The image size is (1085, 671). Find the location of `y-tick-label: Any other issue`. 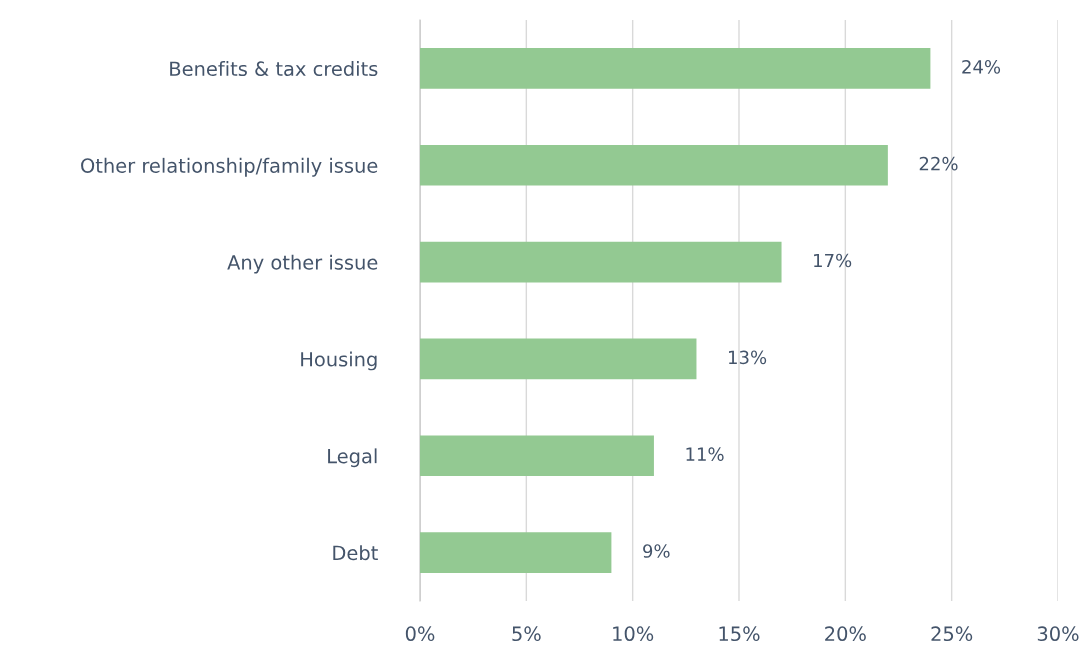

y-tick-label: Any other issue is located at coordinates (302, 264).